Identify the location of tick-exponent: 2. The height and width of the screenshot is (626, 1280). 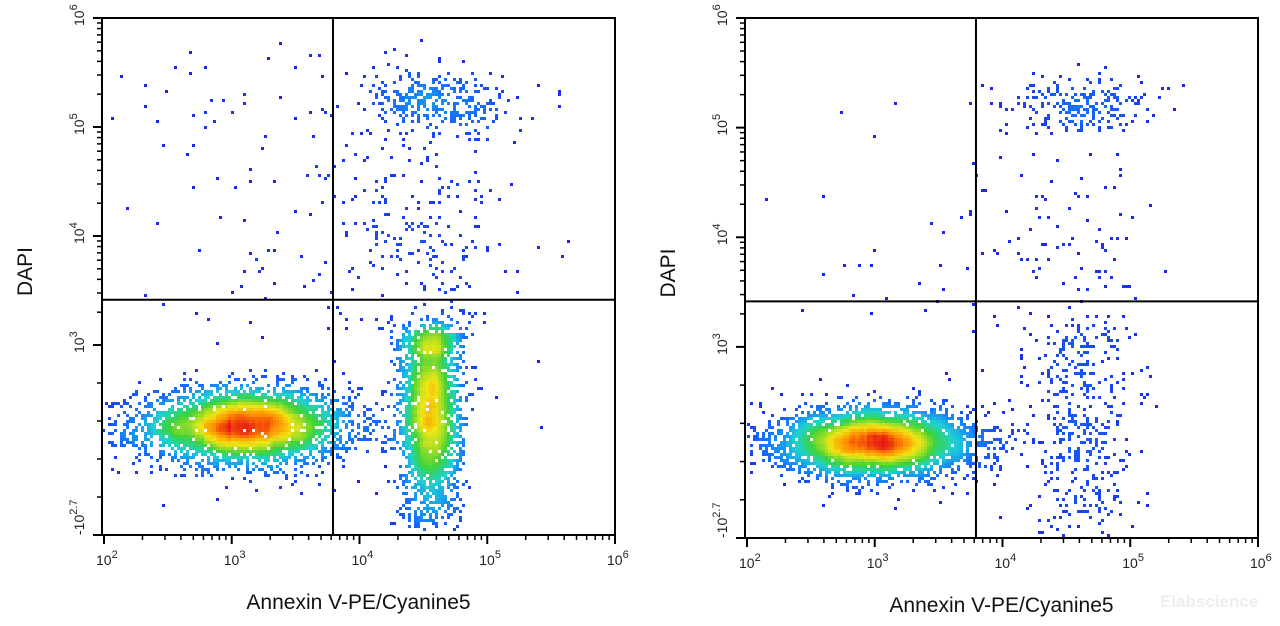
(115, 555).